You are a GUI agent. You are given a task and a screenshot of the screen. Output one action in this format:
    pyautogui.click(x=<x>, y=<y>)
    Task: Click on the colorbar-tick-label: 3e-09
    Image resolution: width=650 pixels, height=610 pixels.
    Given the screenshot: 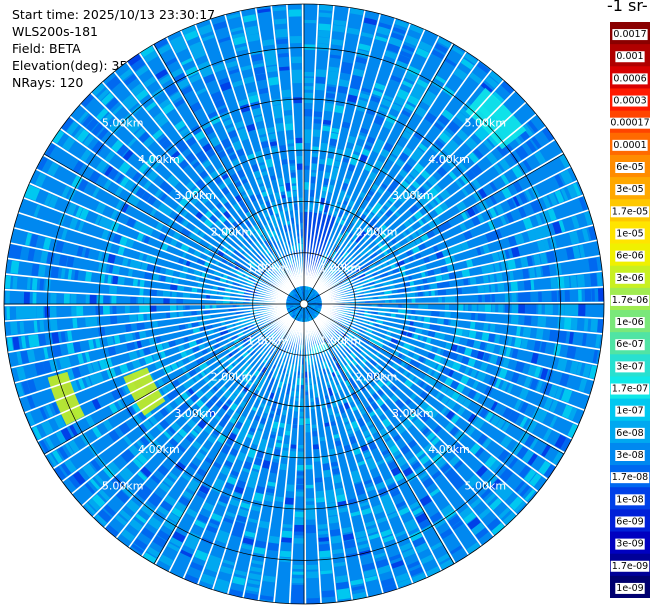 What is the action you would take?
    pyautogui.click(x=629, y=544)
    